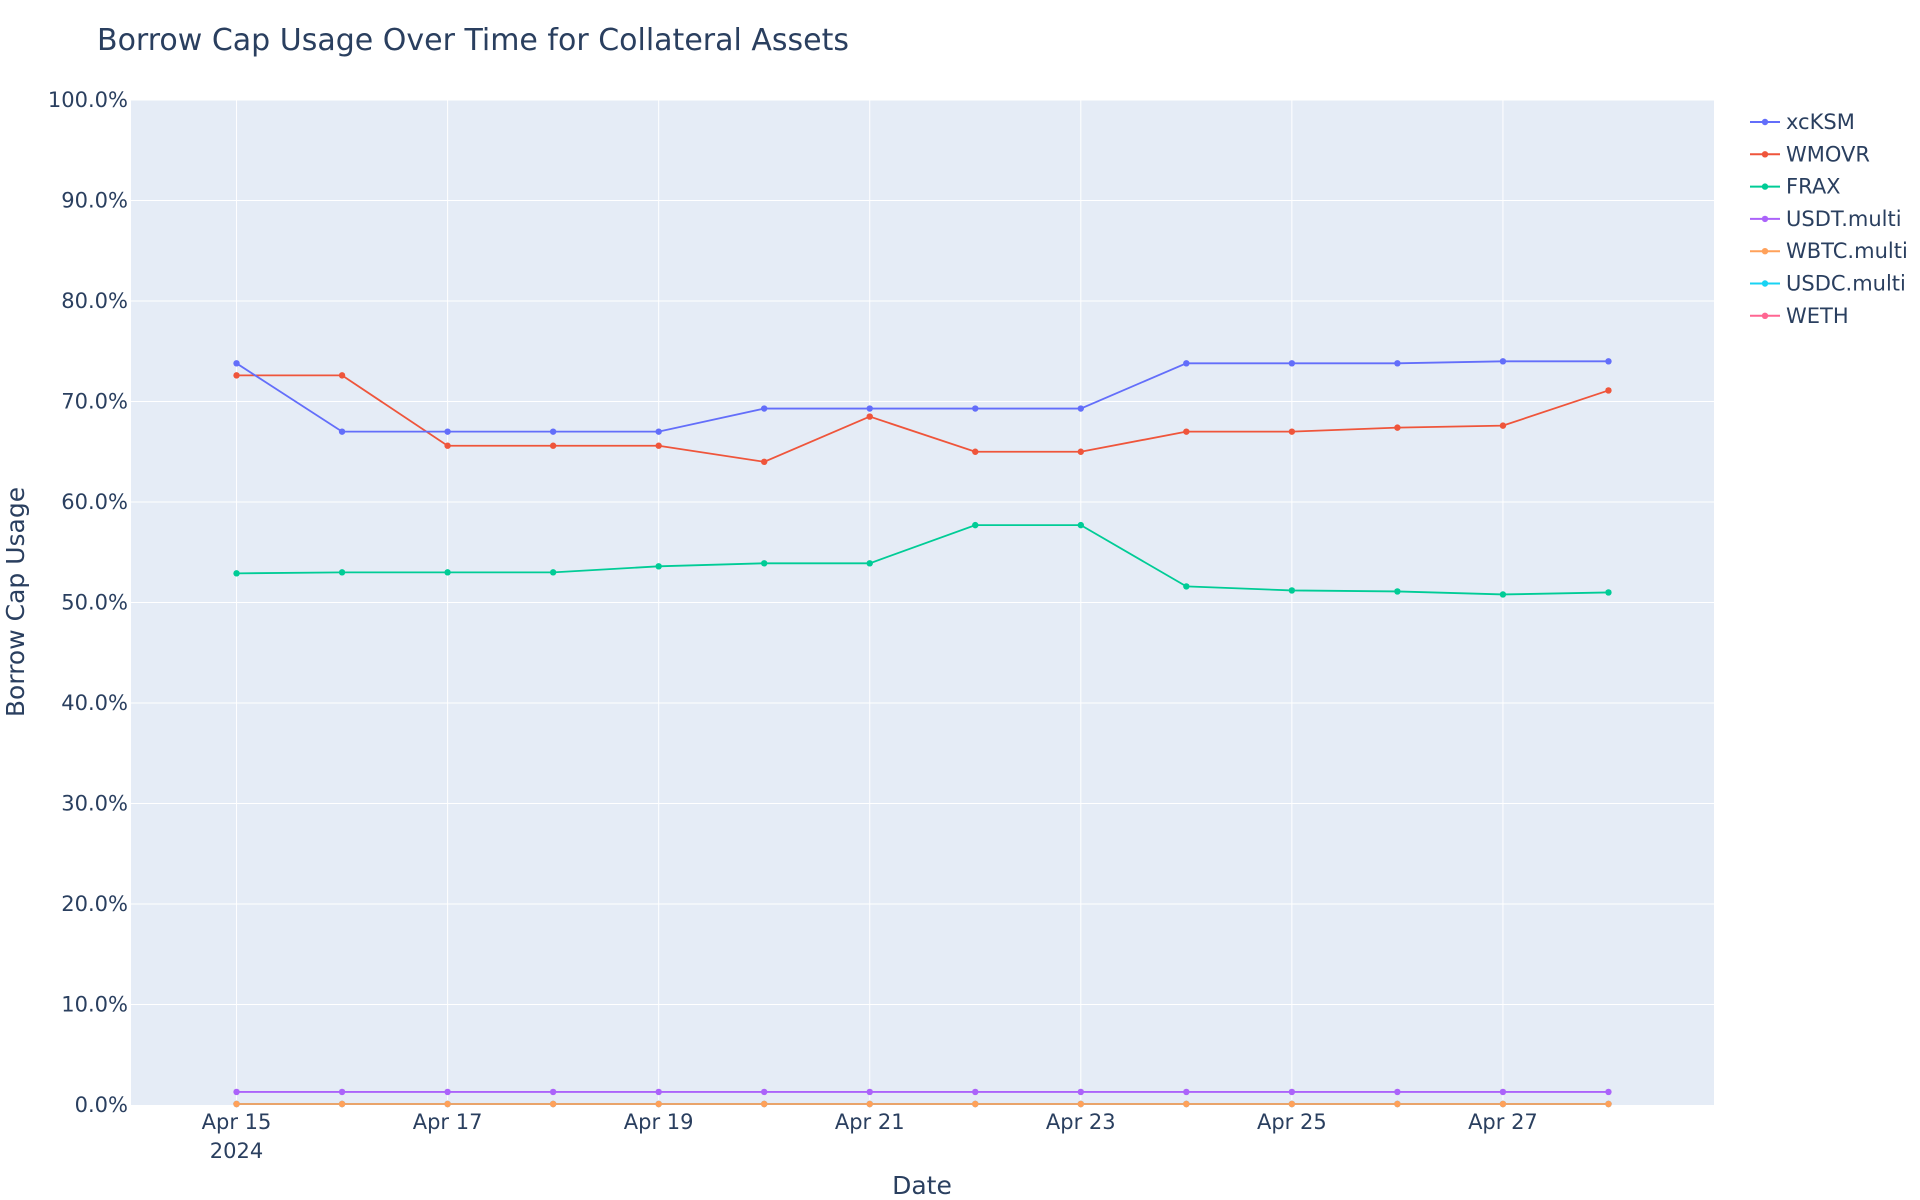  I want to click on x-tick-label: Apr 21, so click(870, 1122).